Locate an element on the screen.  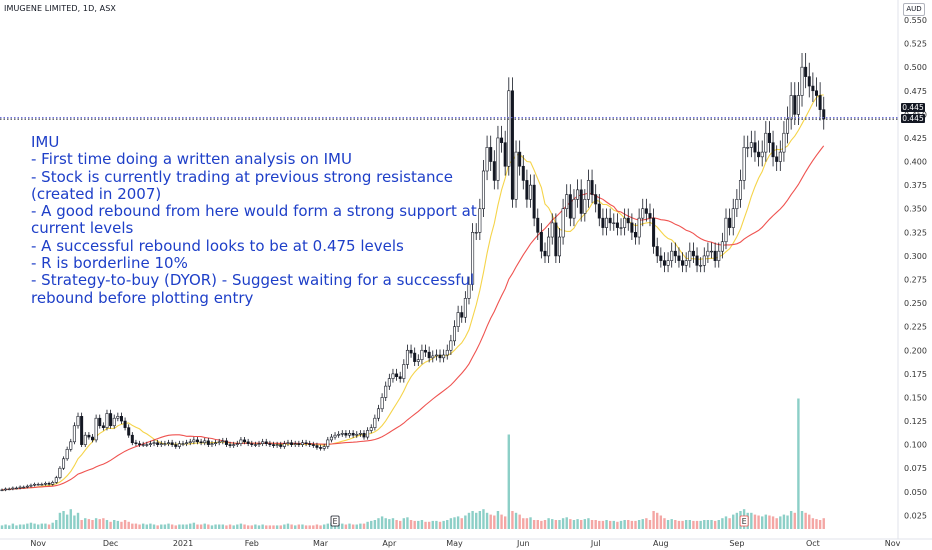
currency-label: AUD is located at coordinates (914, 9).